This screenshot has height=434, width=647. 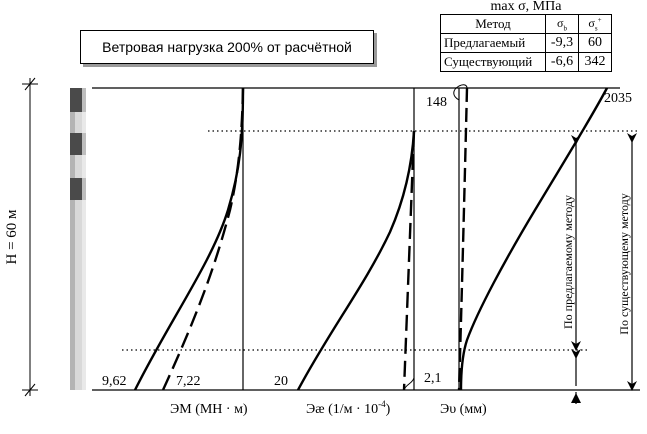 I want to click on height-dimension, so click(x=30, y=237).